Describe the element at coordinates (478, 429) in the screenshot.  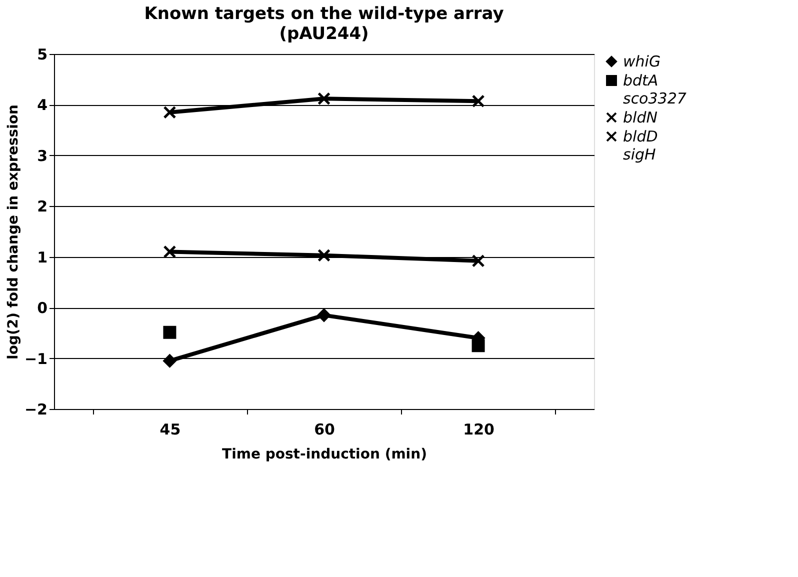
I see `x-tick-label: 120` at that location.